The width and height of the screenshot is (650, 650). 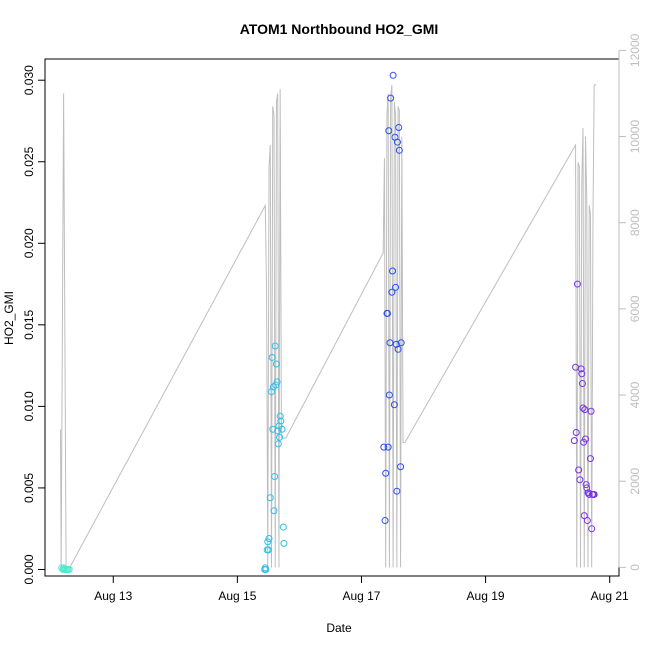 I want to click on y2-tick-label: 6000, so click(x=635, y=308).